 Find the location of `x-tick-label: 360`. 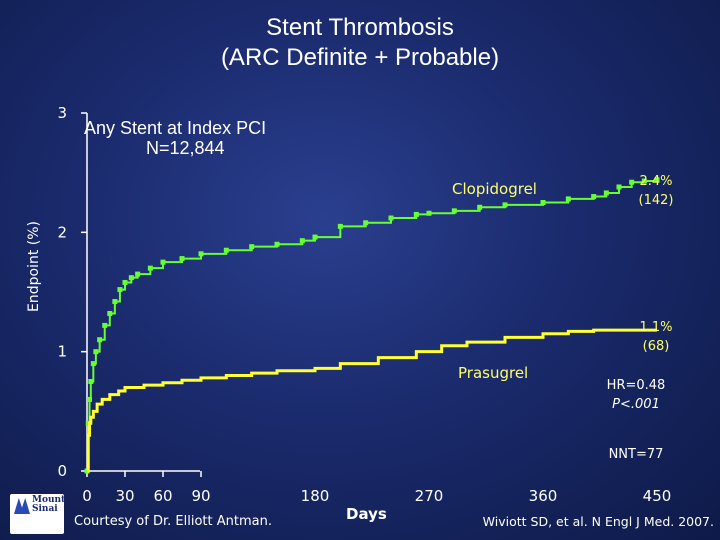

x-tick-label: 360 is located at coordinates (543, 496).